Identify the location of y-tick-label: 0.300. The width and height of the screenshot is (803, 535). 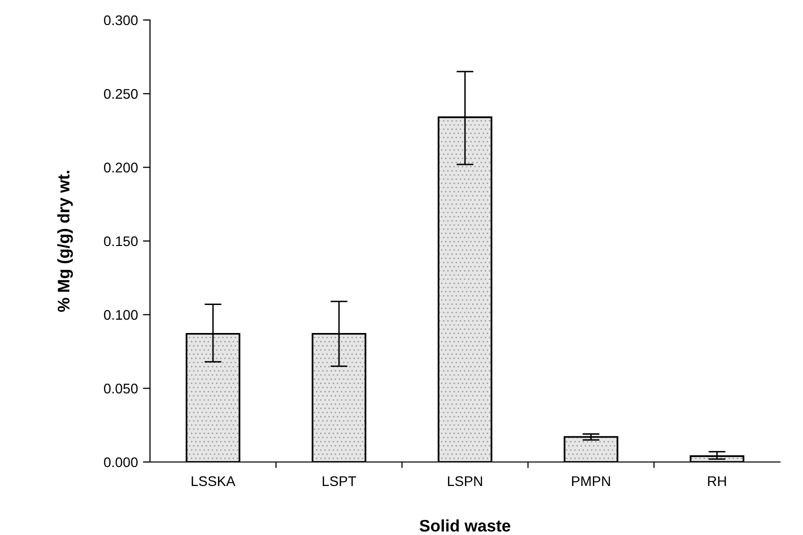
(121, 20).